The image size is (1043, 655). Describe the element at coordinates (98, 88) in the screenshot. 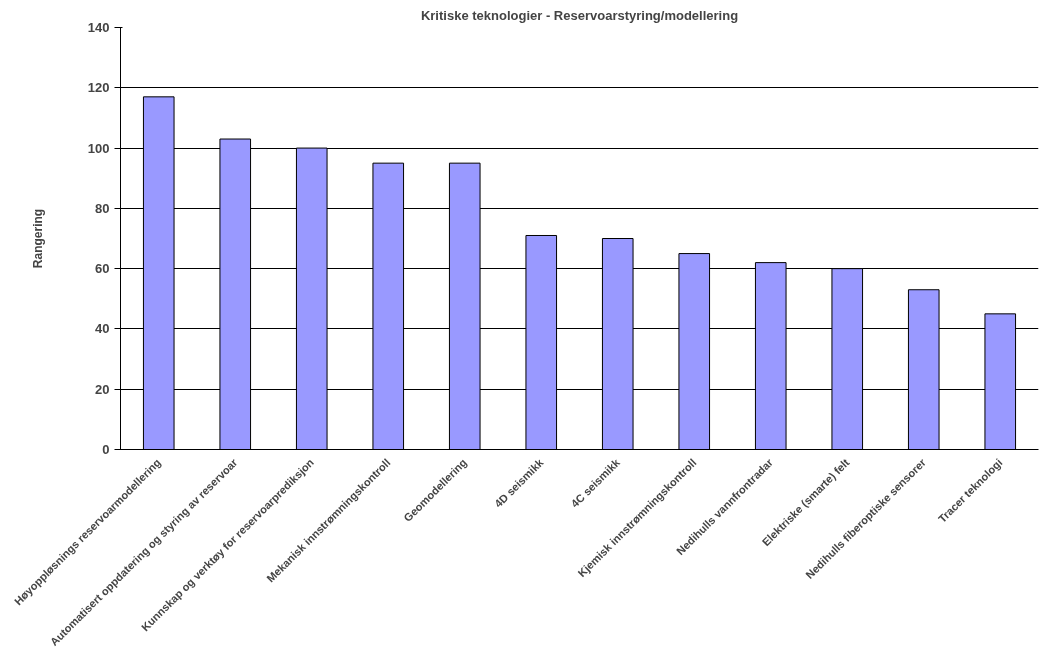

I see `y-tick-label: 120` at that location.